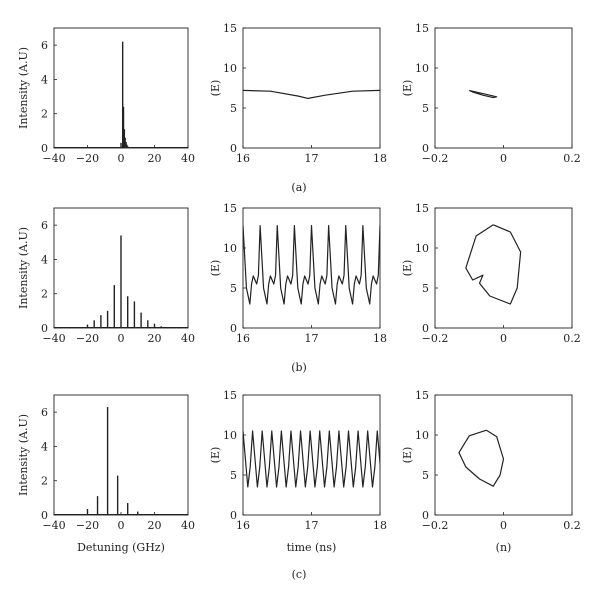 The image size is (600, 600). I want to click on row-caption-a: (a), so click(298, 187).